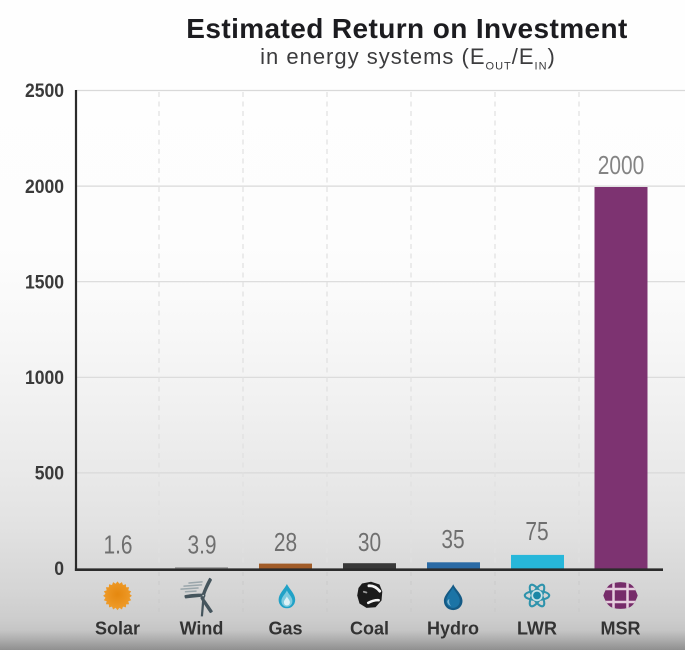 This screenshot has height=650, width=685. What do you see at coordinates (536, 531) in the screenshot?
I see `svg-text: 75` at bounding box center [536, 531].